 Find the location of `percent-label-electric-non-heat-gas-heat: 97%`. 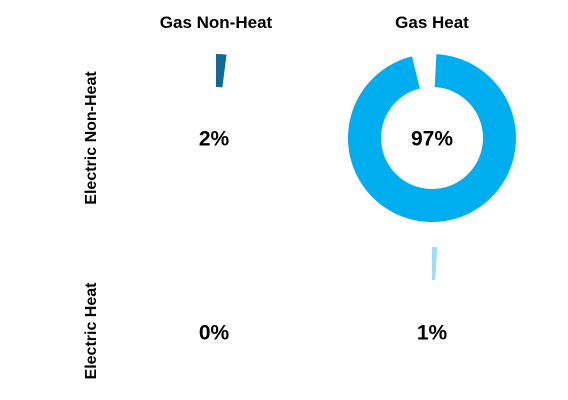

percent-label-electric-non-heat-gas-heat: 97% is located at coordinates (432, 139).